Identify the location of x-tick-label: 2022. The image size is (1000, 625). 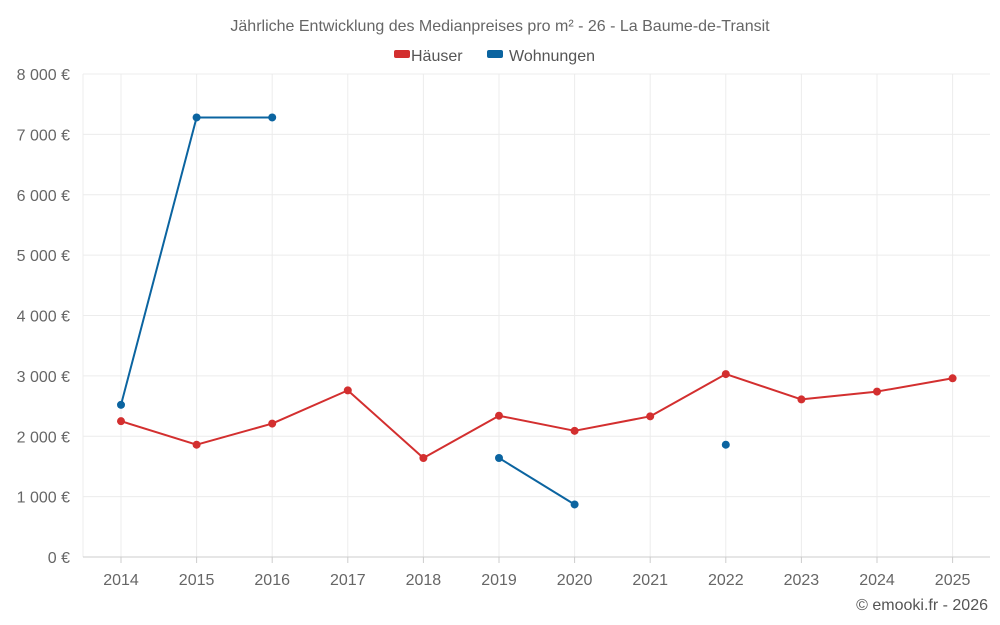
(726, 580).